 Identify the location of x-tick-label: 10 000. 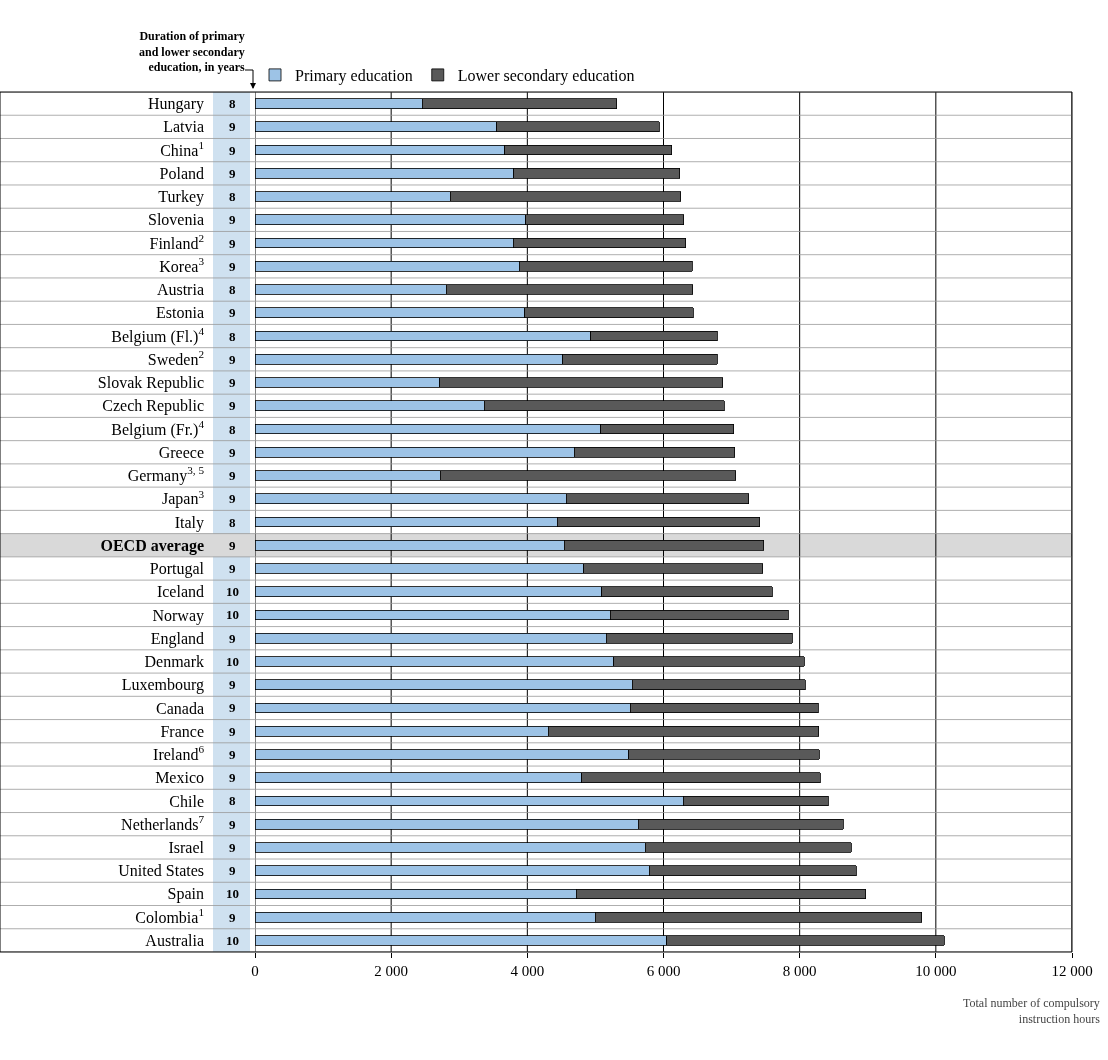
(936, 971).